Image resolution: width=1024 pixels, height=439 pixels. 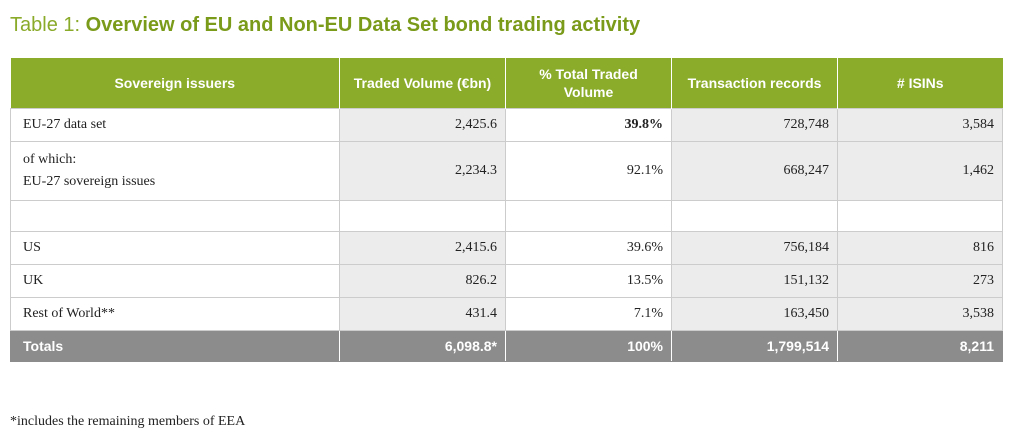 I want to click on cell-isins: 273, so click(x=920, y=281).